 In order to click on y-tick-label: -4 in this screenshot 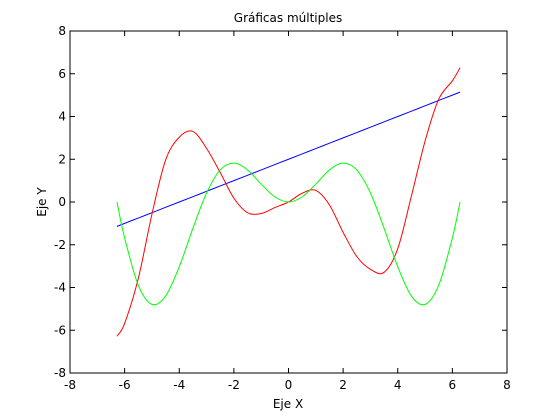, I will do `click(60, 288)`.